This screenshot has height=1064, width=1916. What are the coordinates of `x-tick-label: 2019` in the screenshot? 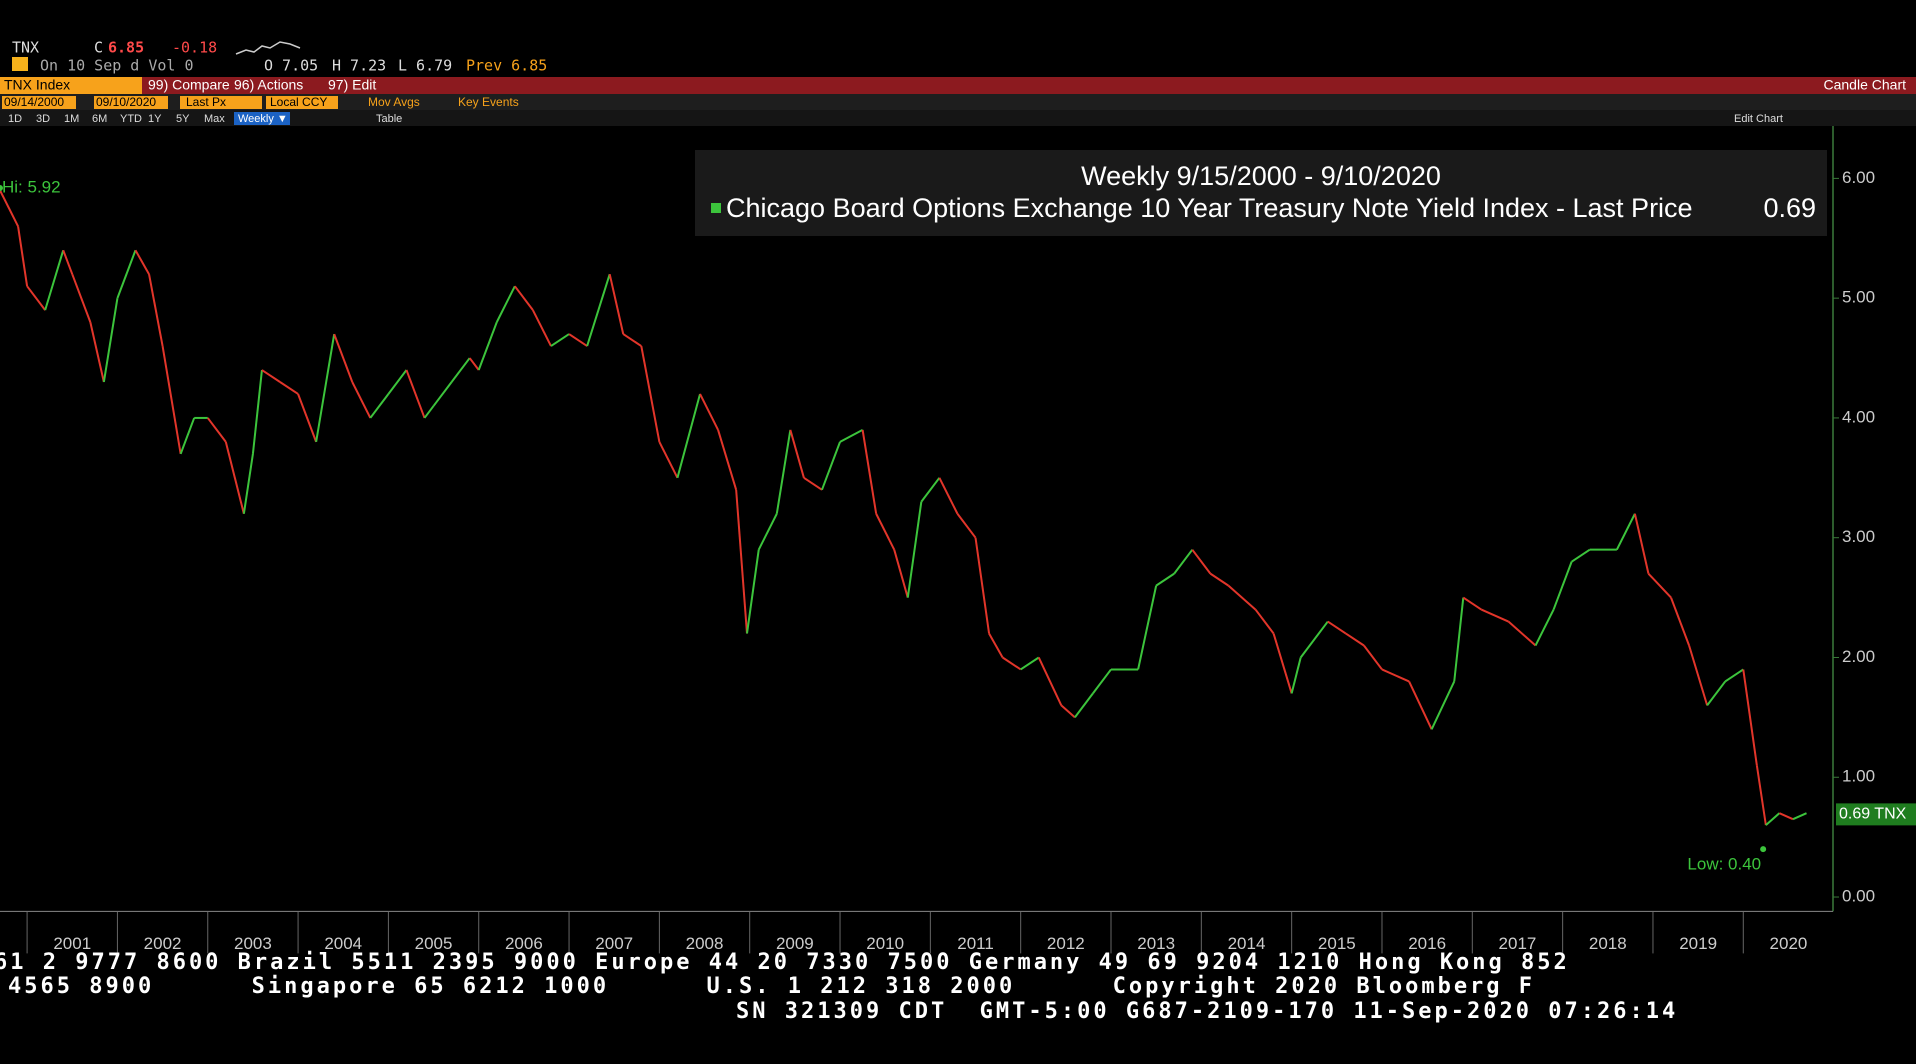 It's located at (1698, 943).